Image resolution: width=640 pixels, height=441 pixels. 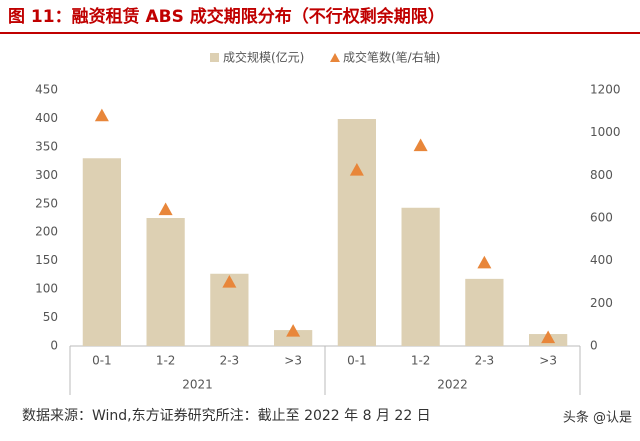 What do you see at coordinates (46, 289) in the screenshot?
I see `y-tick-label: 100` at bounding box center [46, 289].